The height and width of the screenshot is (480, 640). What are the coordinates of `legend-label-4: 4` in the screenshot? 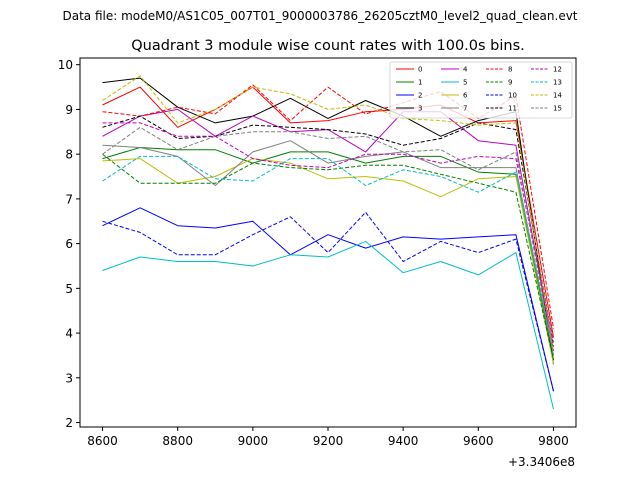 It's located at (465, 70).